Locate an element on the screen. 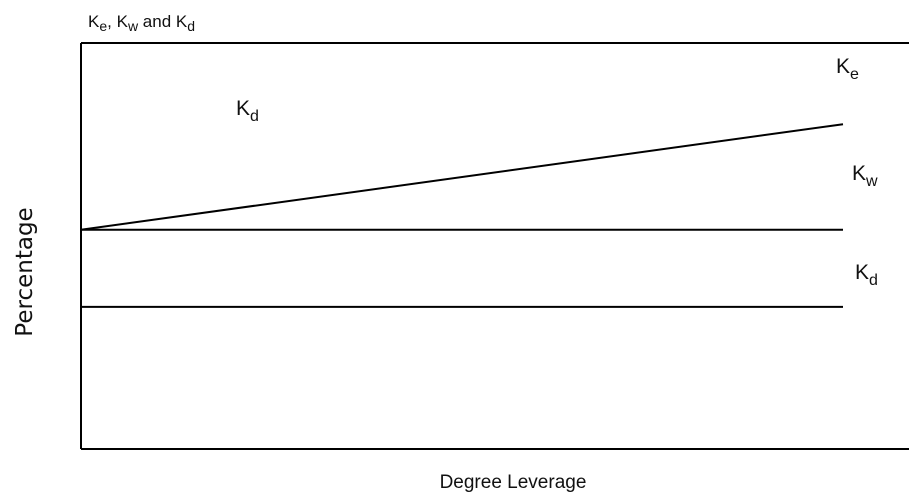 This screenshot has height=495, width=909. series-label-ke: Ke is located at coordinates (847, 69).